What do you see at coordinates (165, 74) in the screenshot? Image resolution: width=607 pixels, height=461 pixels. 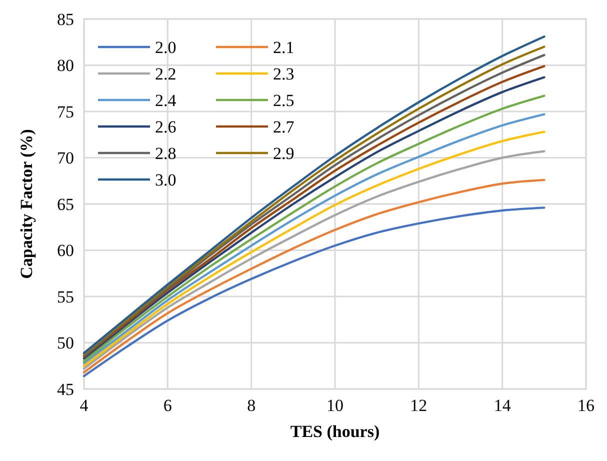 I see `legend-label: 2.2` at bounding box center [165, 74].